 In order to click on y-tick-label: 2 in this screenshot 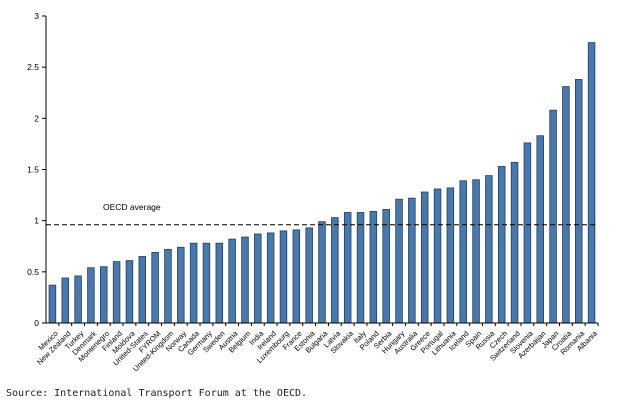, I will do `click(36, 118)`.